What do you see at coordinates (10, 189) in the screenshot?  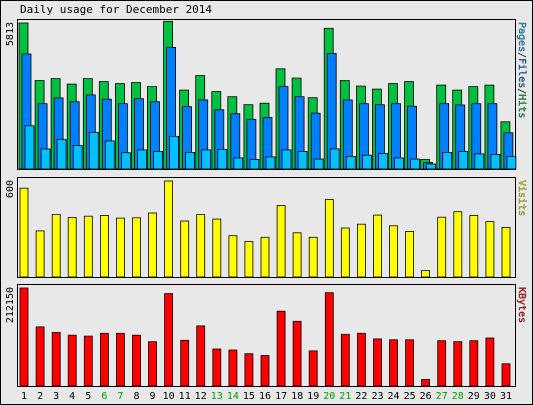 I see `y-max-label: 600` at bounding box center [10, 189].